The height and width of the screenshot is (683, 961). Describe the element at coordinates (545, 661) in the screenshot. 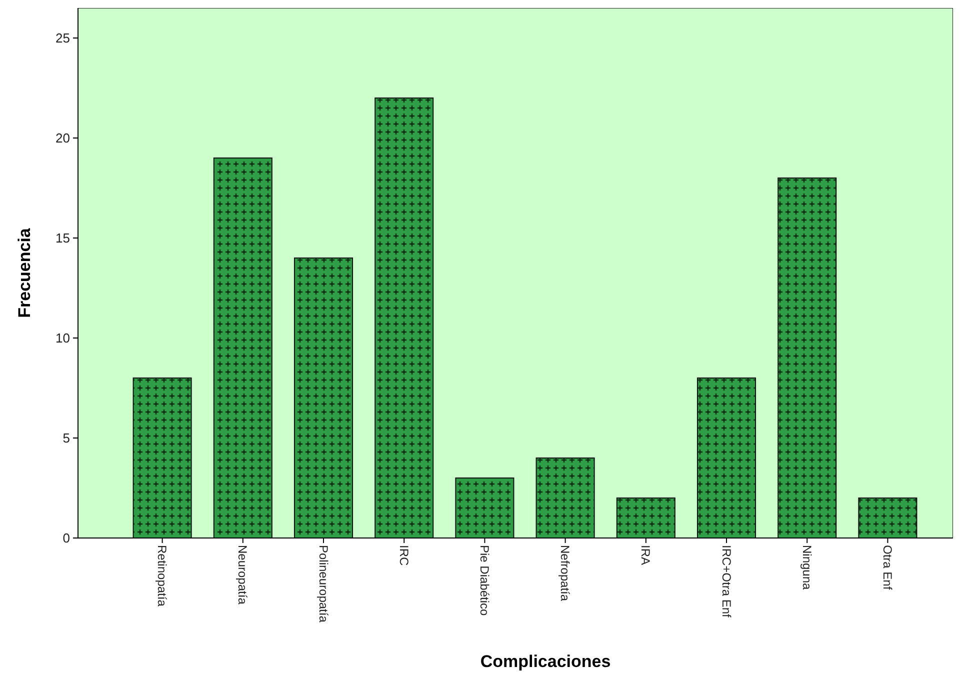

I see `x-axis-title: Complicaciones` at that location.